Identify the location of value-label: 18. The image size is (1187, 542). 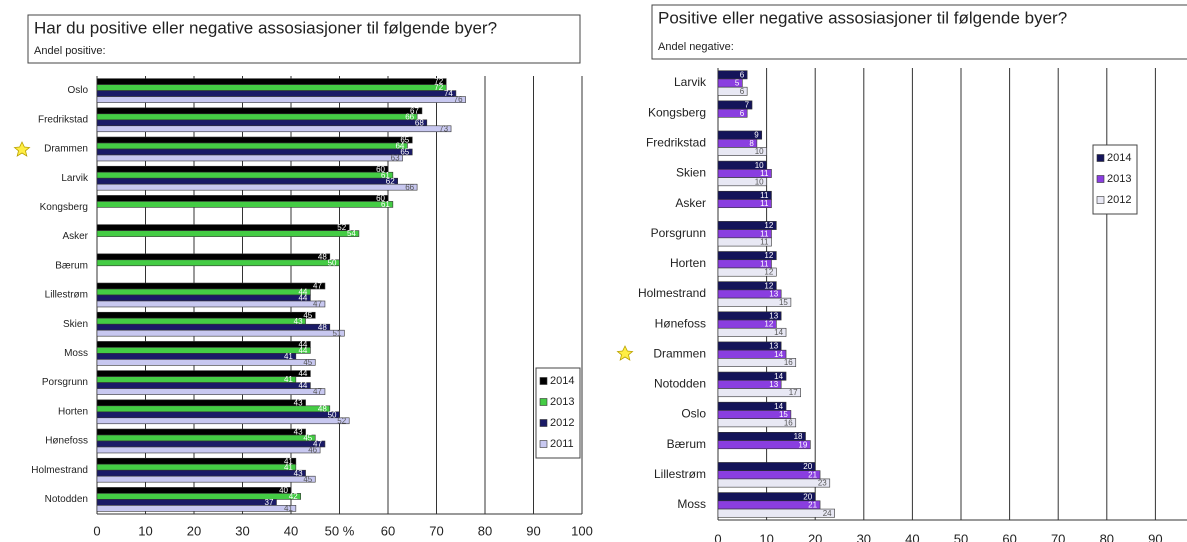
(798, 436).